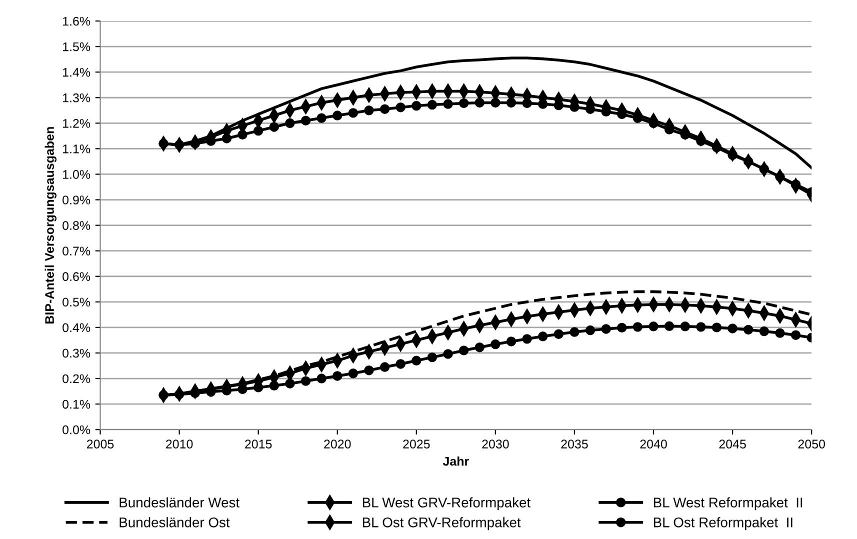 Image resolution: width=857 pixels, height=539 pixels. Describe the element at coordinates (76, 200) in the screenshot. I see `y-tick-label: 0.9%` at that location.